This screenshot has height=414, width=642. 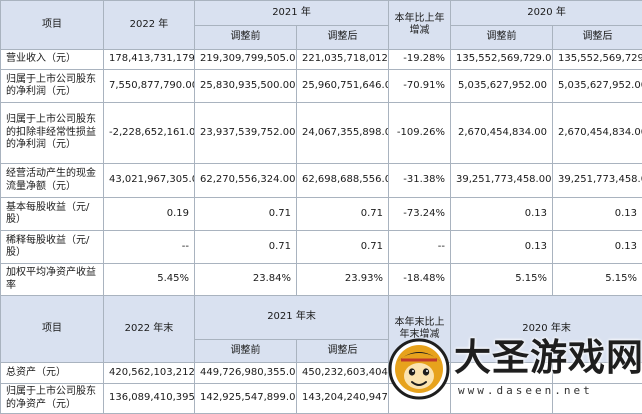 What do you see at coordinates (149, 399) in the screenshot?
I see `cell-2022: 136,089,410,395.00` at bounding box center [149, 399].